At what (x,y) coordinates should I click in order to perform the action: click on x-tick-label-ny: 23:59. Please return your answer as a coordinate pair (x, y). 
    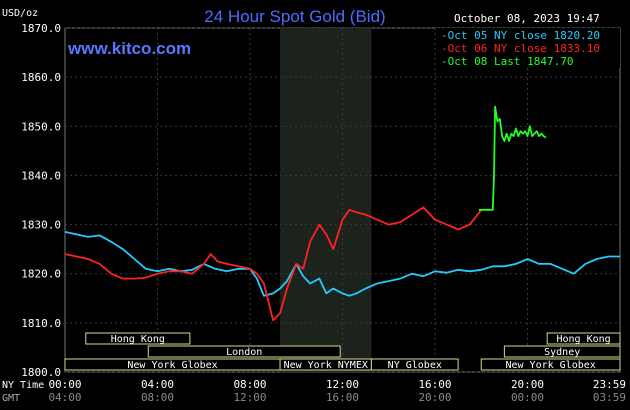
    Looking at the image, I should click on (609, 384).